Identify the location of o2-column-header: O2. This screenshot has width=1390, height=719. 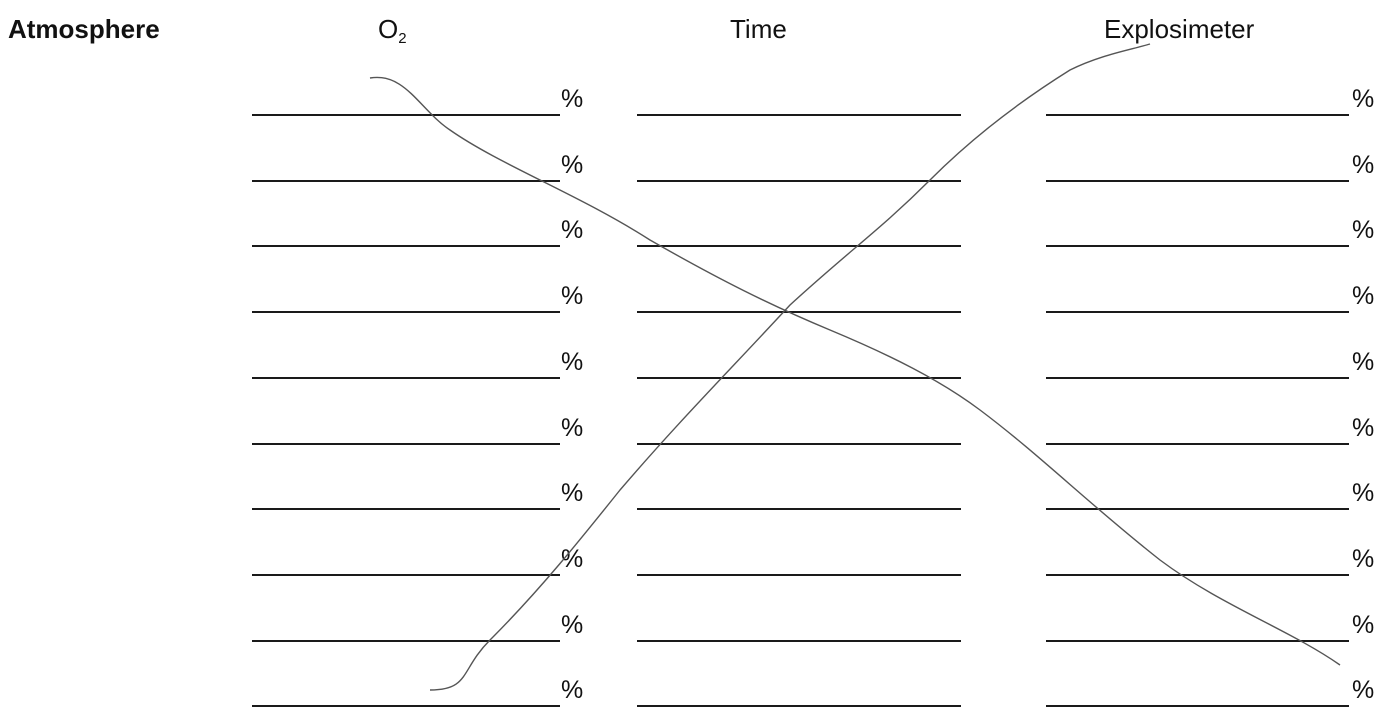
(392, 30).